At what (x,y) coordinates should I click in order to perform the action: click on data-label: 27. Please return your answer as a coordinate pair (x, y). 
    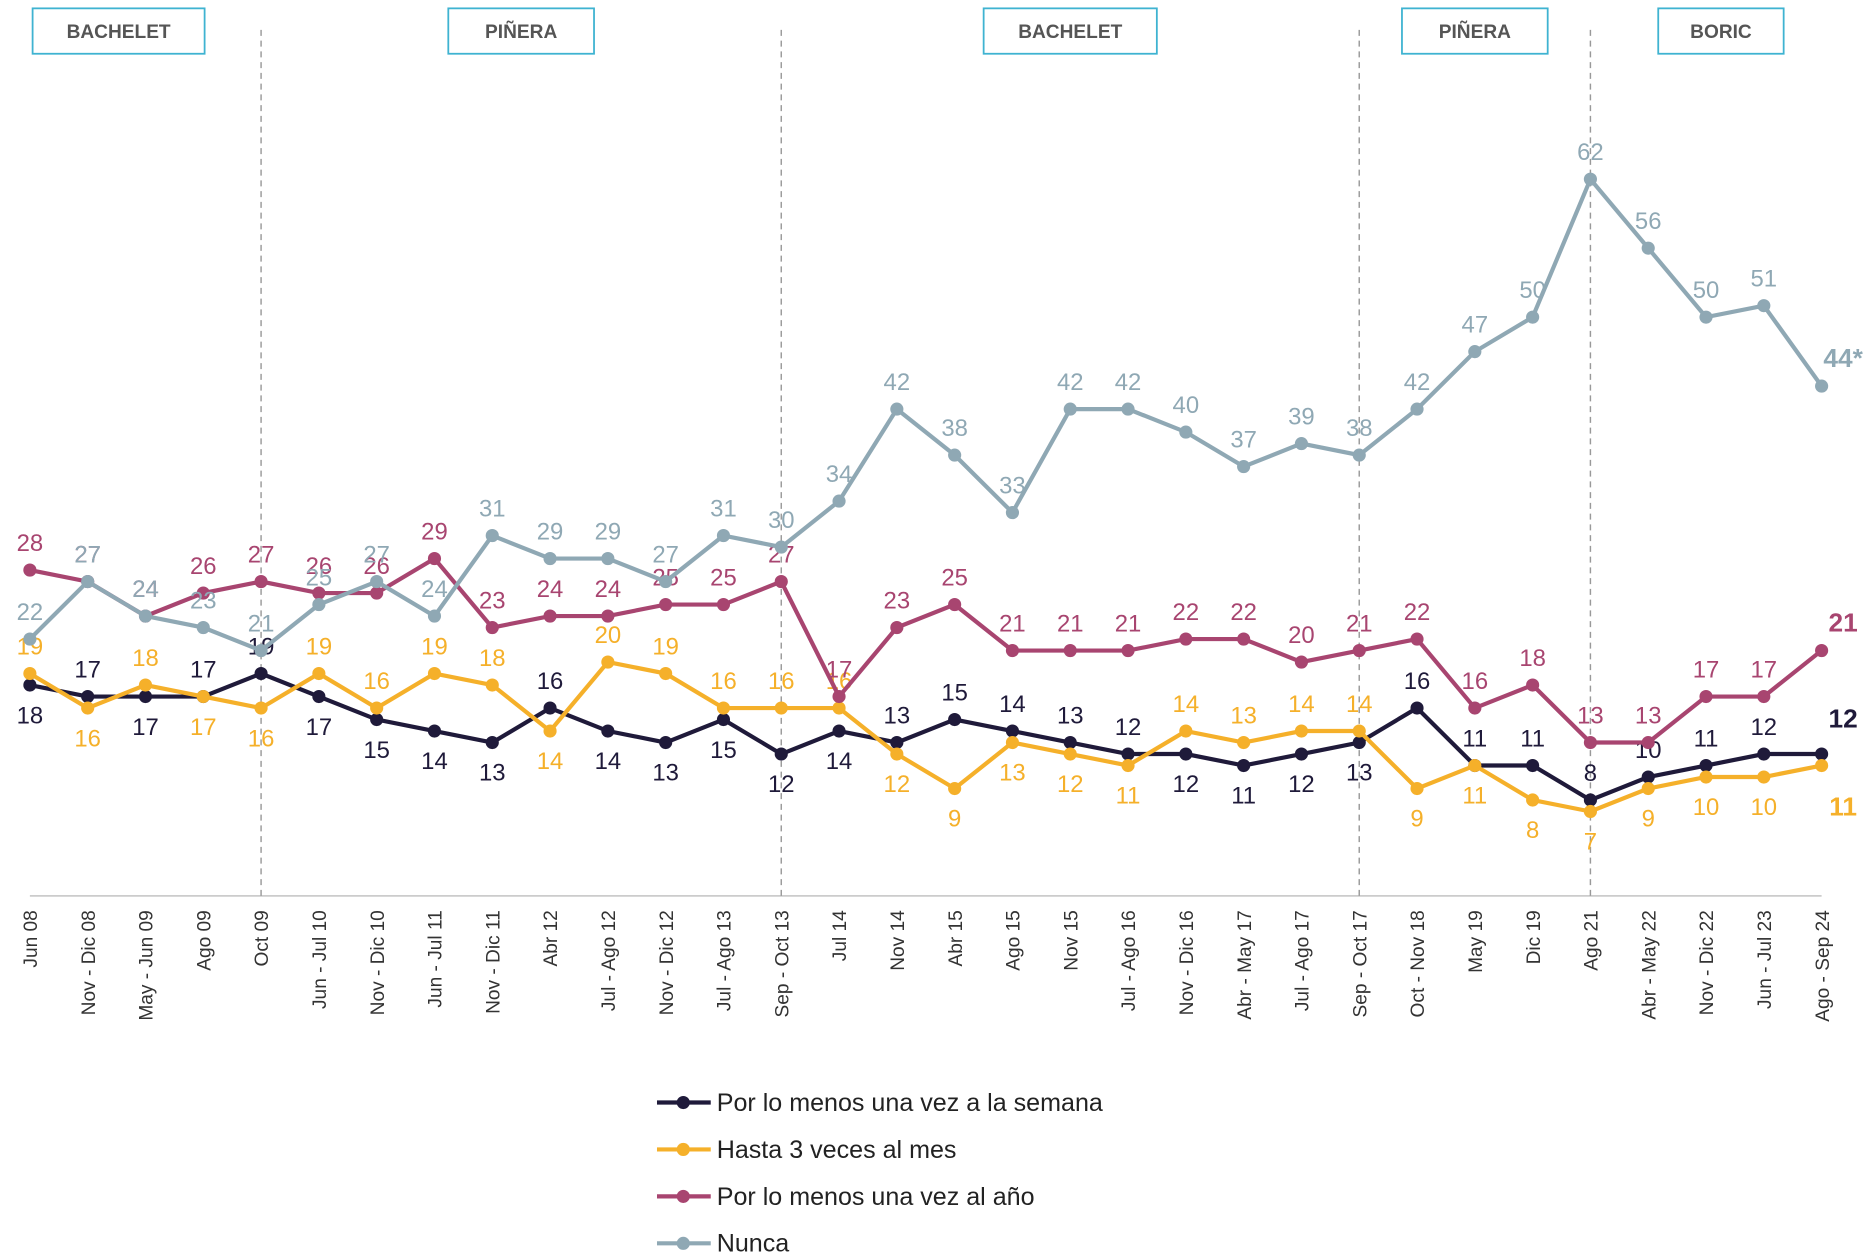
    Looking at the image, I should click on (665, 554).